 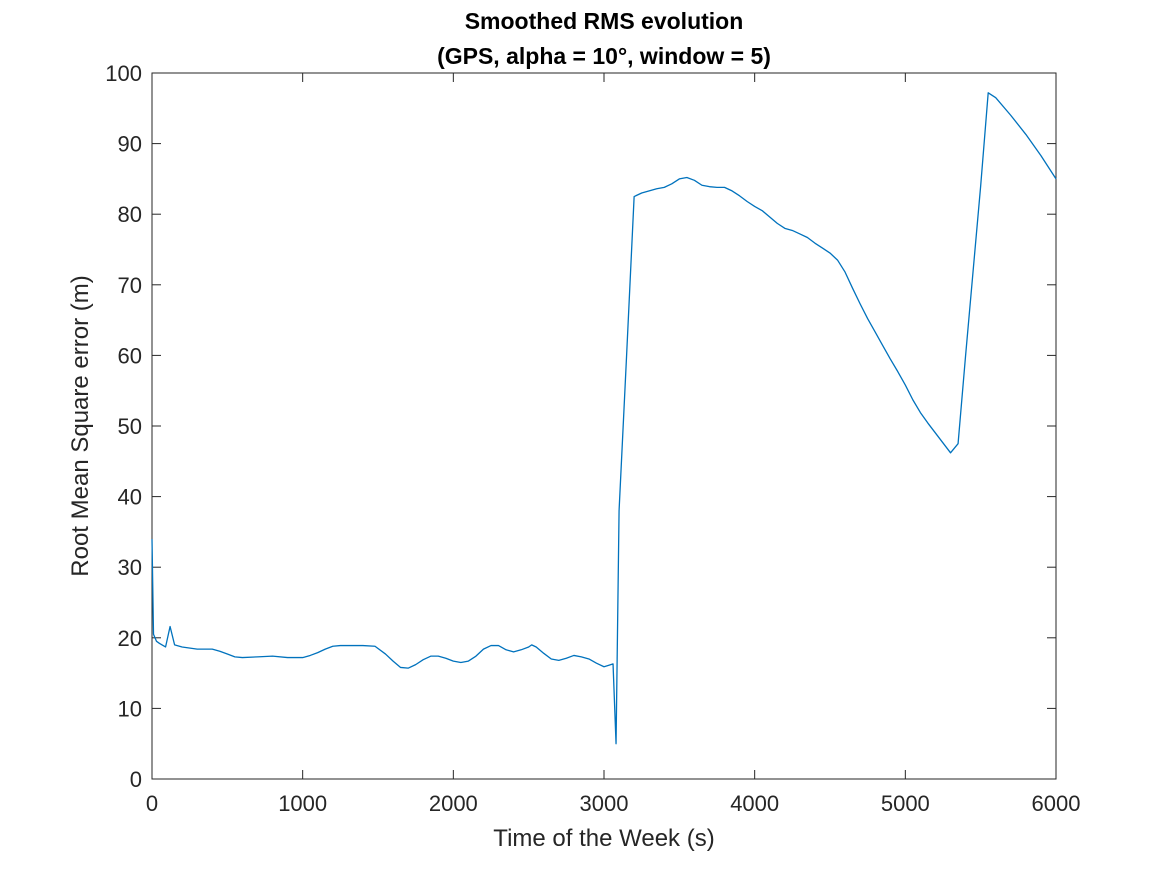 I want to click on y-tick-label: 30, so click(x=130, y=567).